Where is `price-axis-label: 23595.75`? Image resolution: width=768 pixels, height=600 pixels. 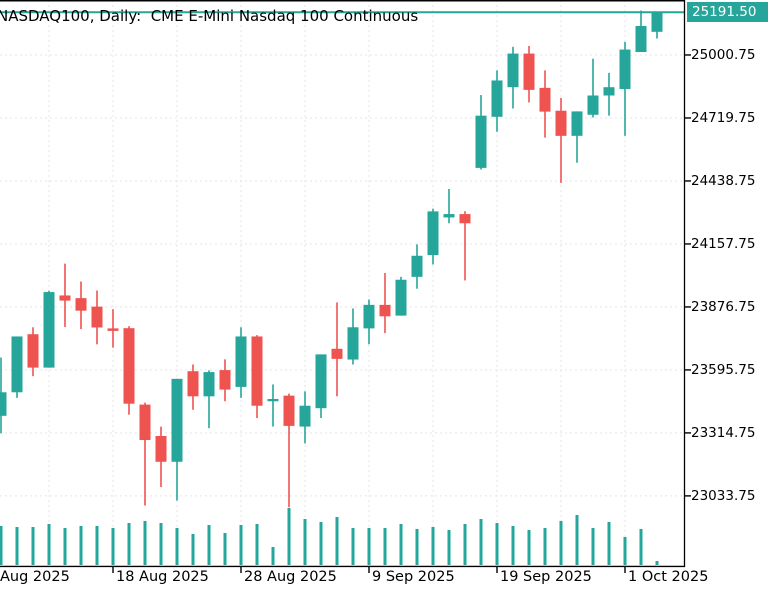
price-axis-label: 23595.75 is located at coordinates (723, 369).